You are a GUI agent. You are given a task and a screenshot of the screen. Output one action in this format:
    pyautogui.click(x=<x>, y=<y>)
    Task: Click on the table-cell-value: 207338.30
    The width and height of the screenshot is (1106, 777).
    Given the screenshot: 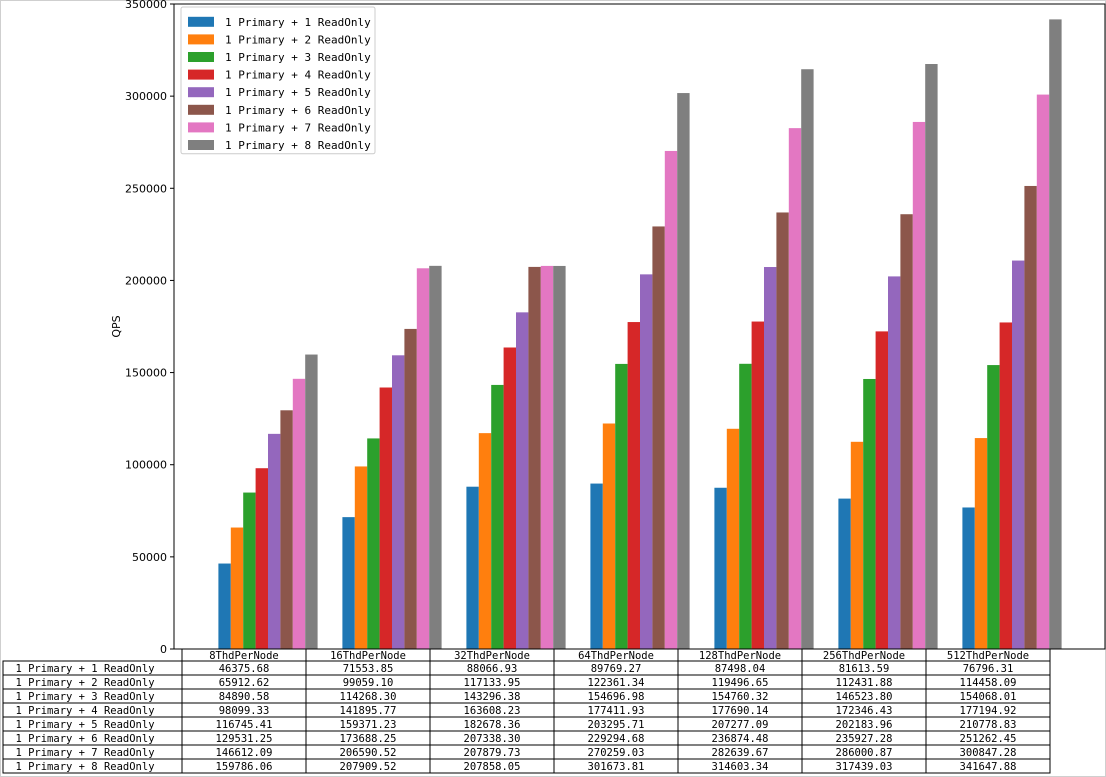 What is the action you would take?
    pyautogui.click(x=492, y=739)
    